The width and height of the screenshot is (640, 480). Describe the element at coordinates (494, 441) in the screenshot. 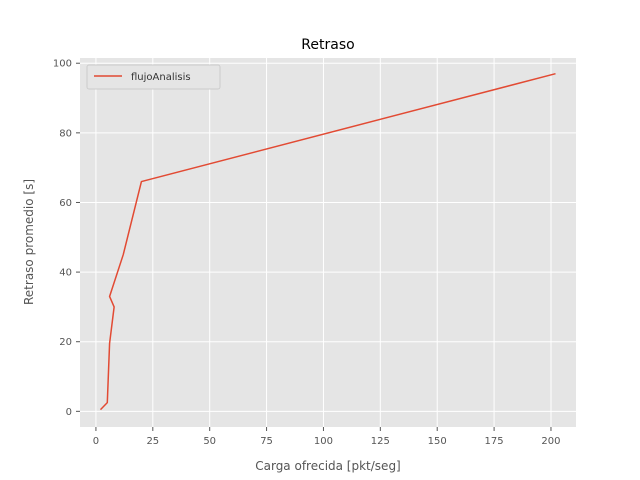

I see `x-tick-label: 175` at that location.